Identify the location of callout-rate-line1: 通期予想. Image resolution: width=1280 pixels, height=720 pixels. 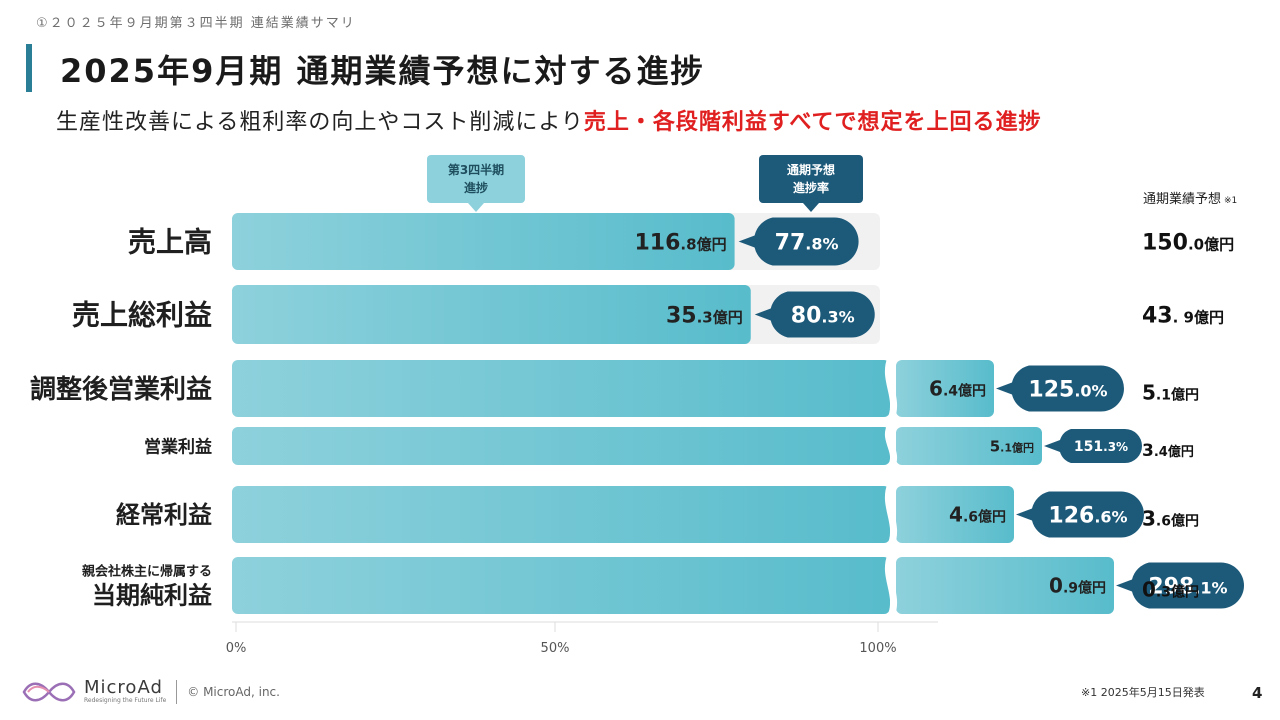
(811, 169).